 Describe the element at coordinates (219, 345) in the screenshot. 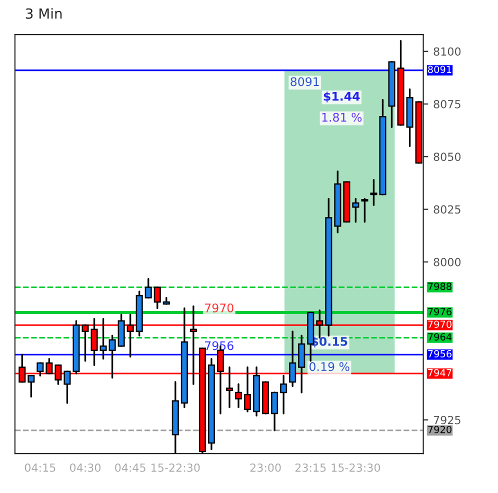

I see `annotation: 7956` at that location.